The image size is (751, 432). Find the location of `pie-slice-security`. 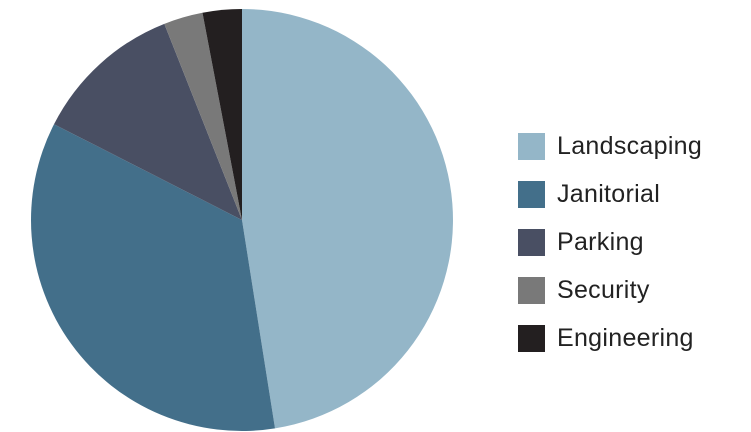

pie-slice-security is located at coordinates (203, 116).